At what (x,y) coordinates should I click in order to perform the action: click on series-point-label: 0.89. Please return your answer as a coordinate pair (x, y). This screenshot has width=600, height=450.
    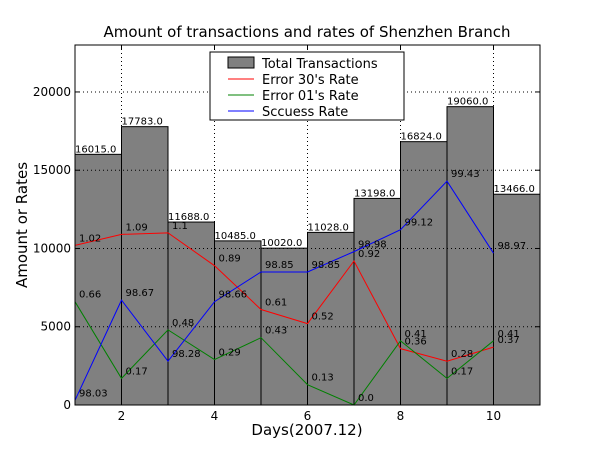
    Looking at the image, I should click on (230, 259).